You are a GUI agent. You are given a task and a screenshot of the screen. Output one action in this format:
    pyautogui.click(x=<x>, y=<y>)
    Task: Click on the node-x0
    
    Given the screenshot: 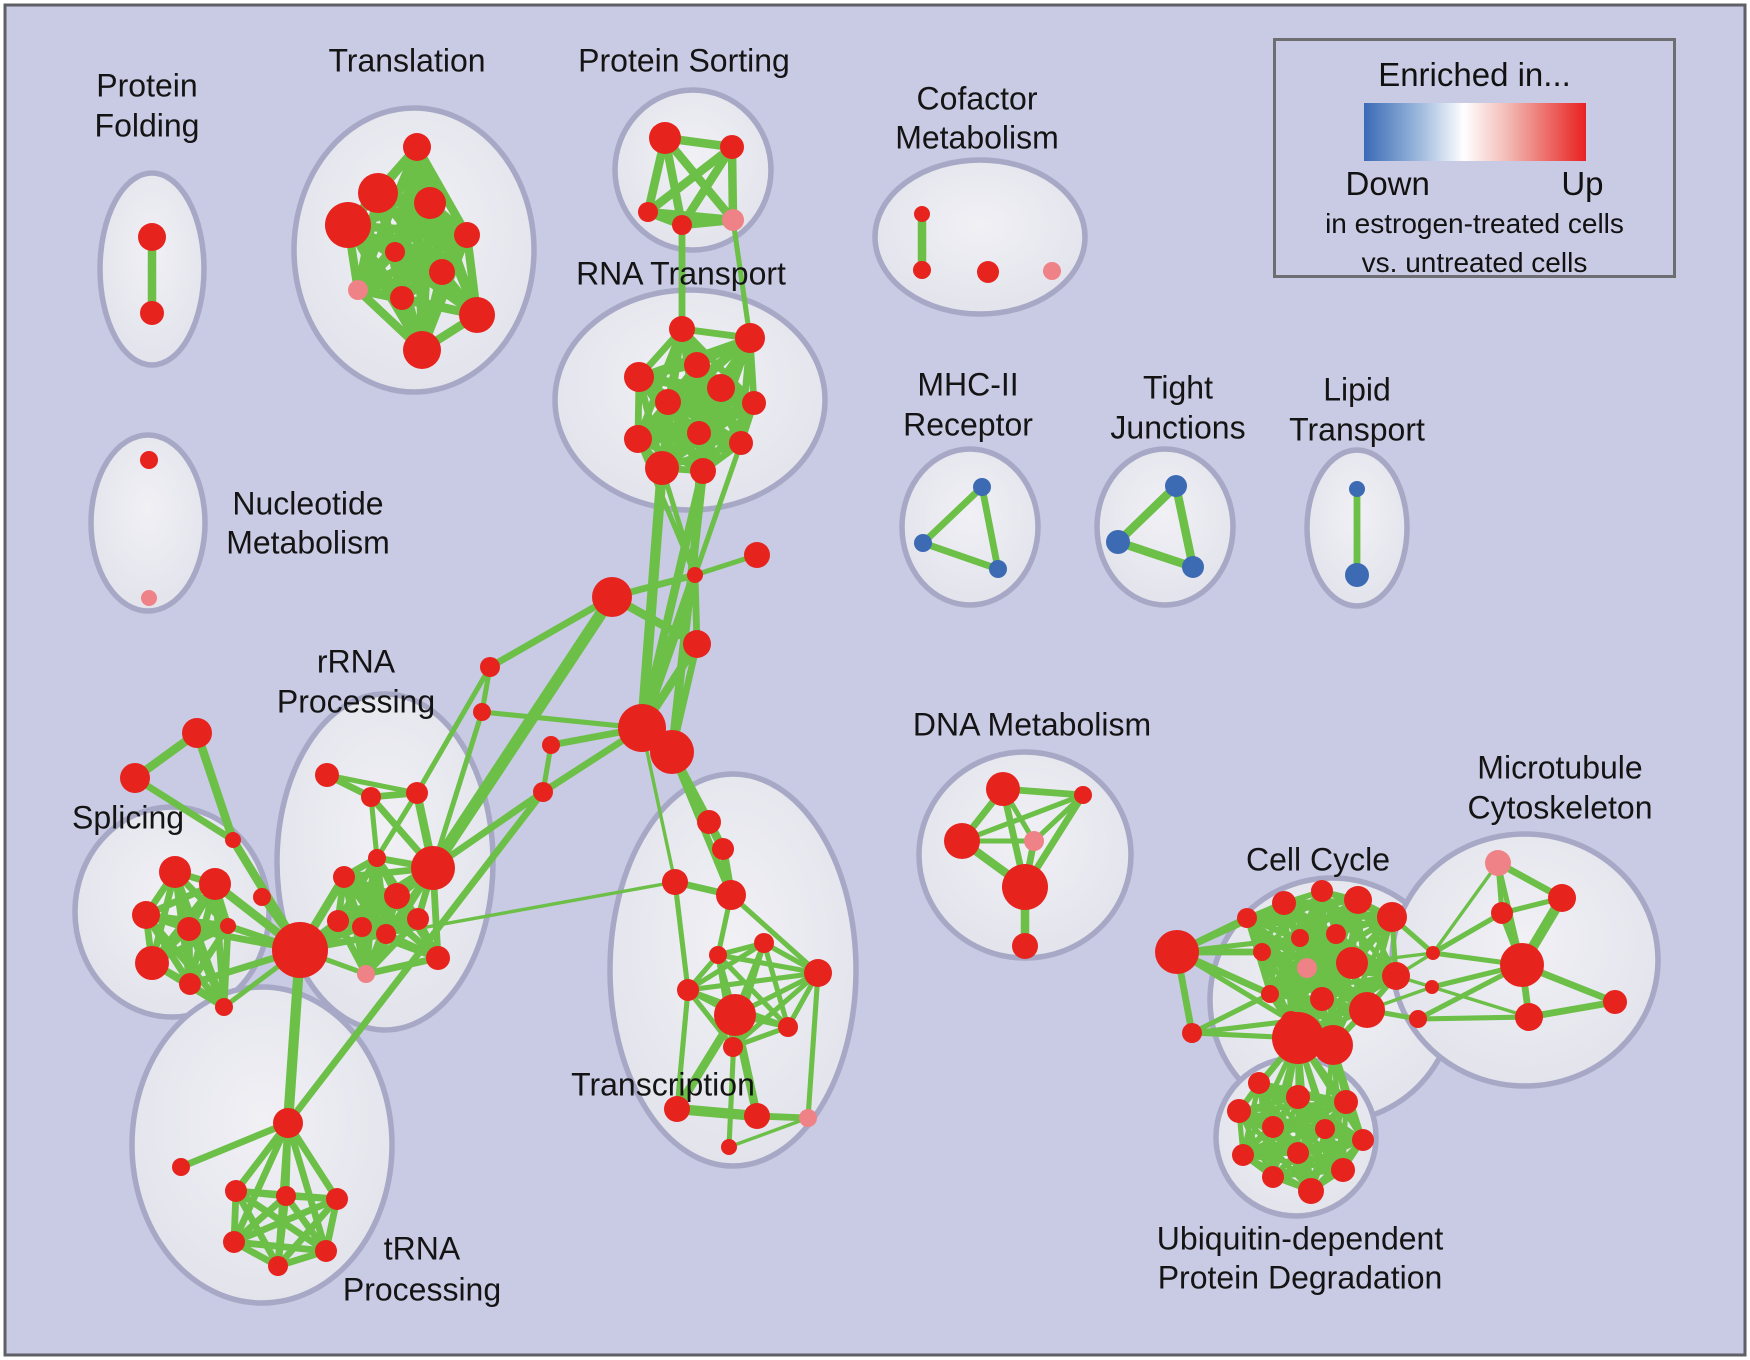 What is the action you would take?
    pyautogui.click(x=612, y=597)
    